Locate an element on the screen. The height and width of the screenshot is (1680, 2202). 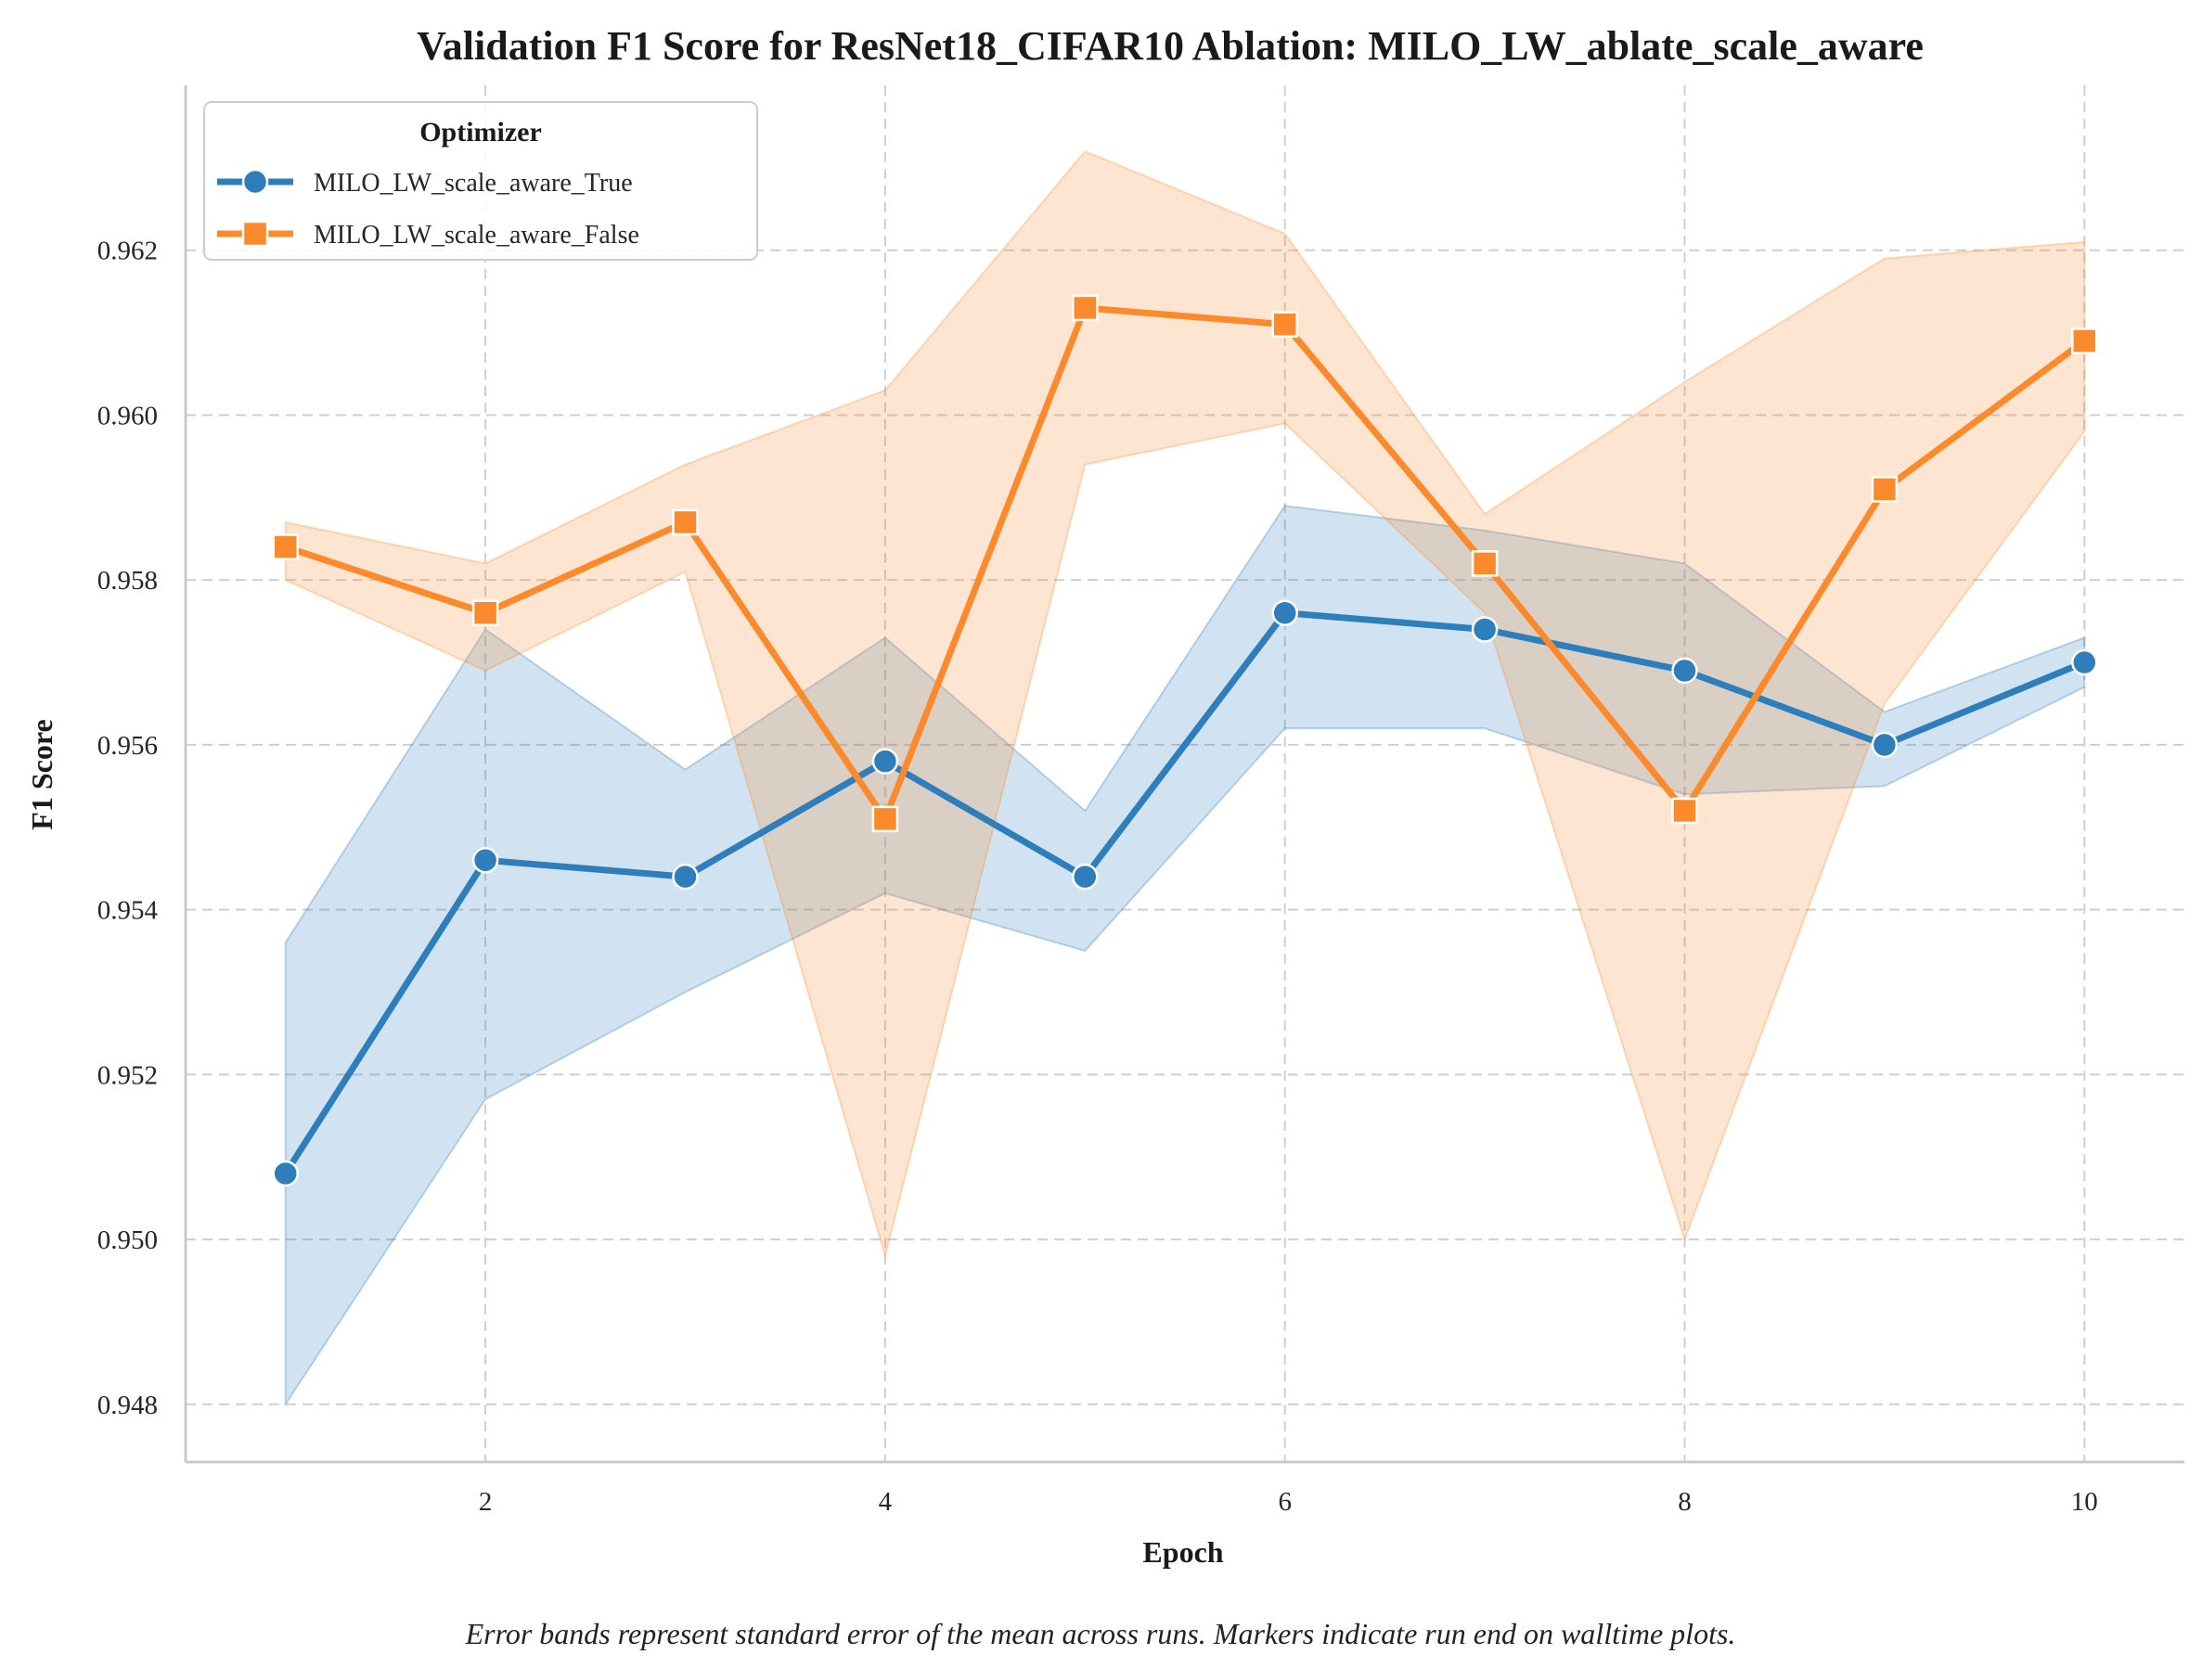
legend-entry-label: MILO_LW_scale_aware_True is located at coordinates (473, 183).